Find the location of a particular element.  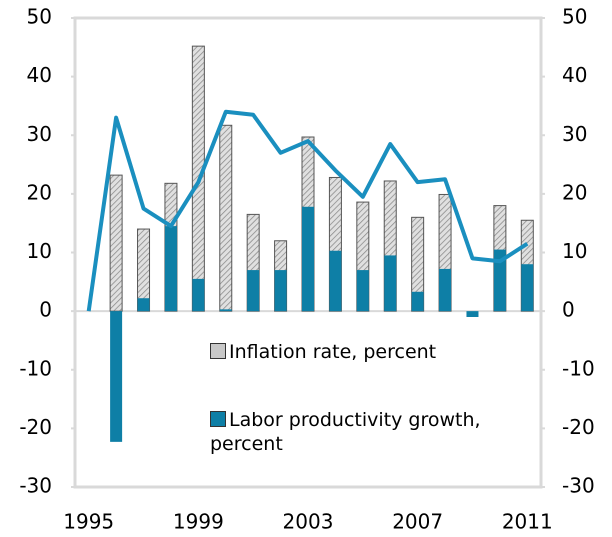

y-tick-label: 10 is located at coordinates (39, 251).